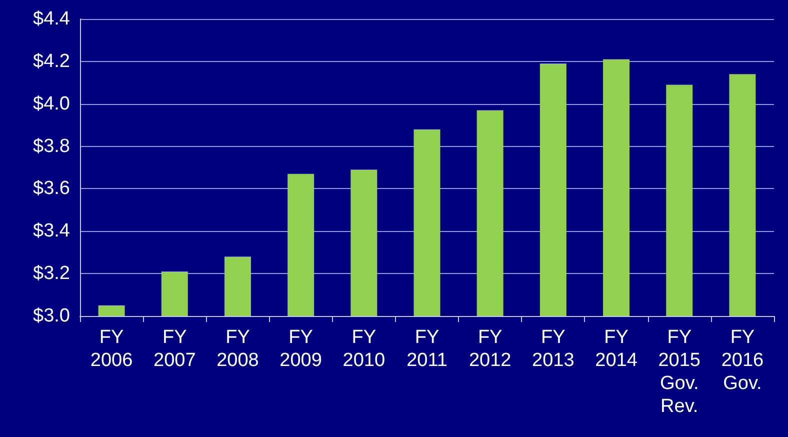  Describe the element at coordinates (616, 349) in the screenshot. I see `x-tick-label: FY 2014` at that location.